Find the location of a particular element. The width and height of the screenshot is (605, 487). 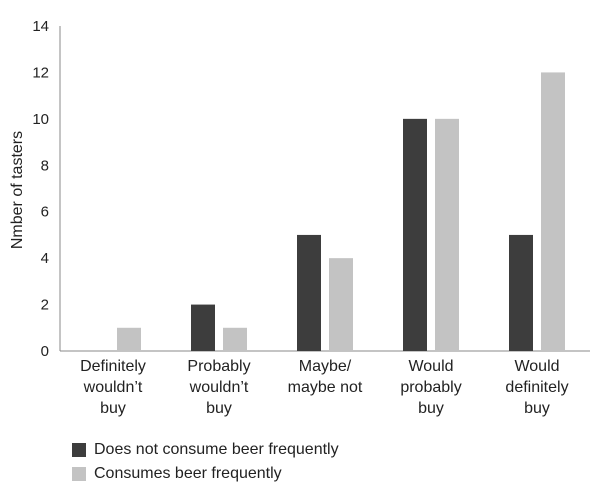

y-tick-labels: 0 2 4 6 8 10 12 14 is located at coordinates (40, 189).